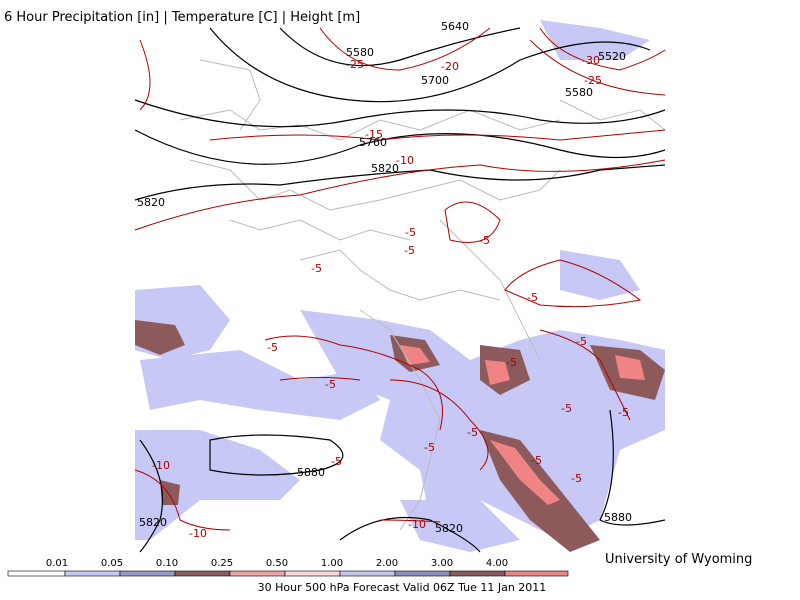 This screenshot has height=600, width=800. Describe the element at coordinates (387, 563) in the screenshot. I see `legend-tick-label: 2.00` at that location.